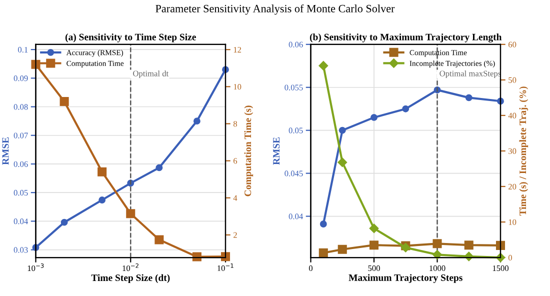 This screenshot has width=550, height=296. I want to click on y2-tick-label: 20, so click(512, 187).